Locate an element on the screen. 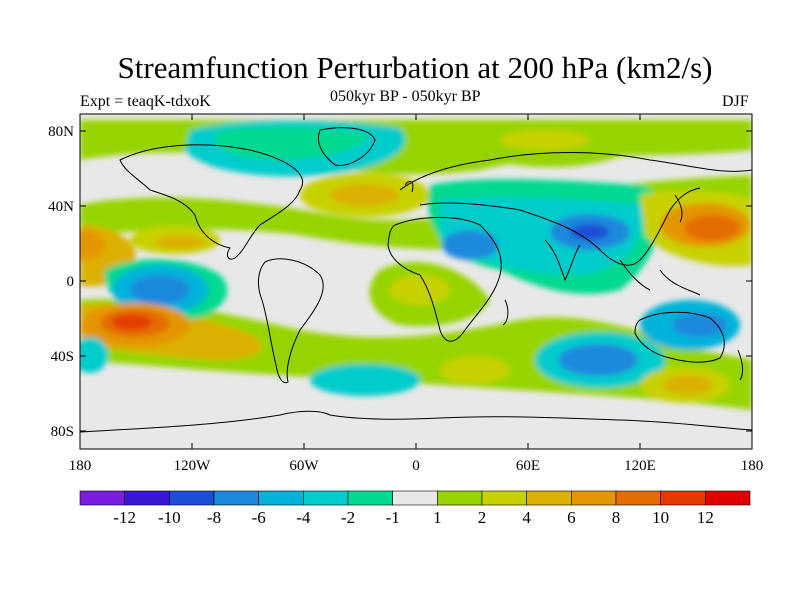 The width and height of the screenshot is (800, 600). coastline-new-zealand is located at coordinates (740, 365).